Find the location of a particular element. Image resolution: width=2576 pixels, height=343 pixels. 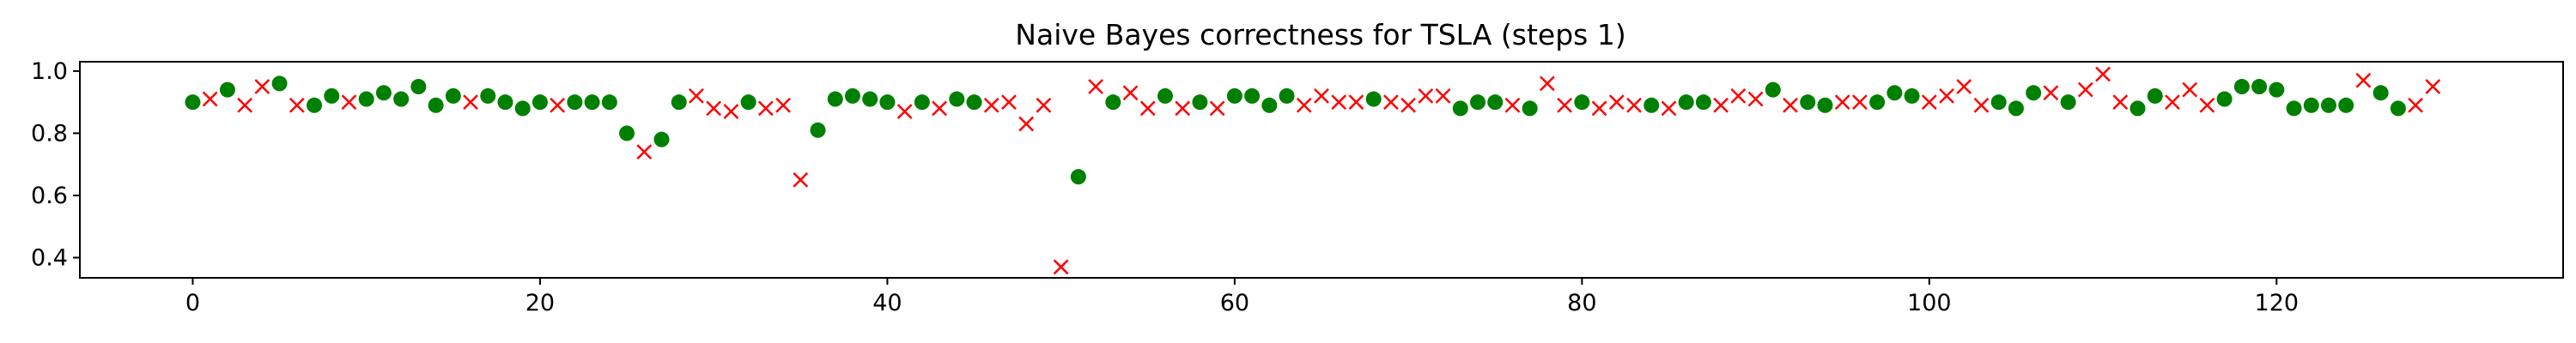

x-tick-label: 40 is located at coordinates (887, 303).